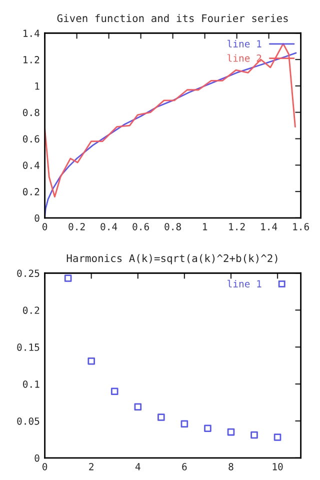  Describe the element at coordinates (28, 273) in the screenshot. I see `y-tick-label: 0.25` at that location.